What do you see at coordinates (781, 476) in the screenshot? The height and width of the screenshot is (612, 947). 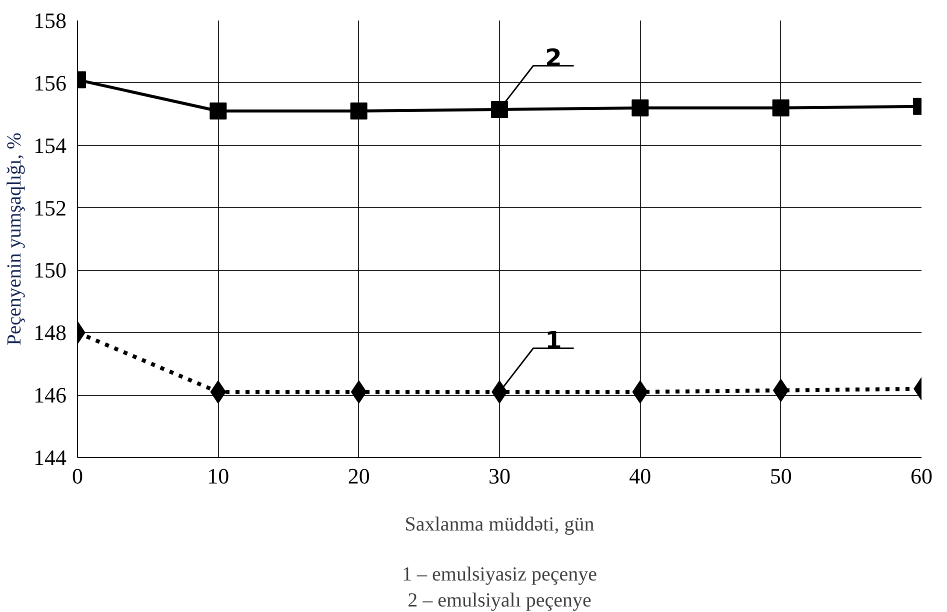 I see `x-tick-label: 50` at bounding box center [781, 476].